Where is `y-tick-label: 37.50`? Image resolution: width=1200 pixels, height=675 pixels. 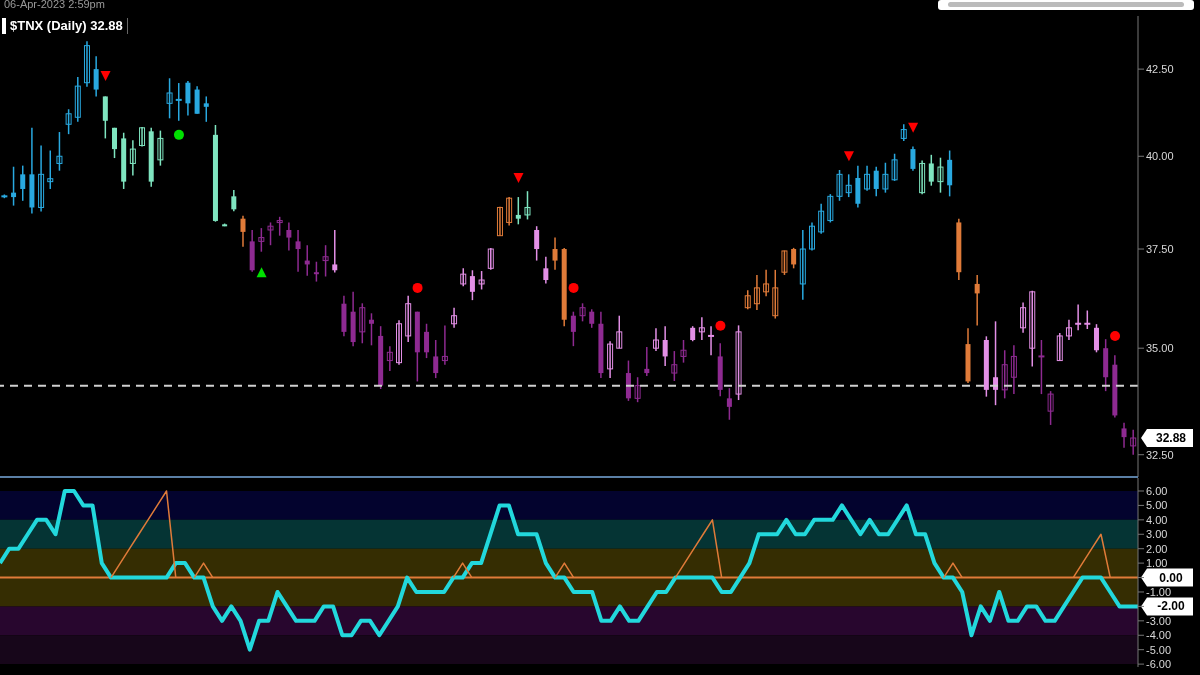 y-tick-label: 37.50 is located at coordinates (1160, 248).